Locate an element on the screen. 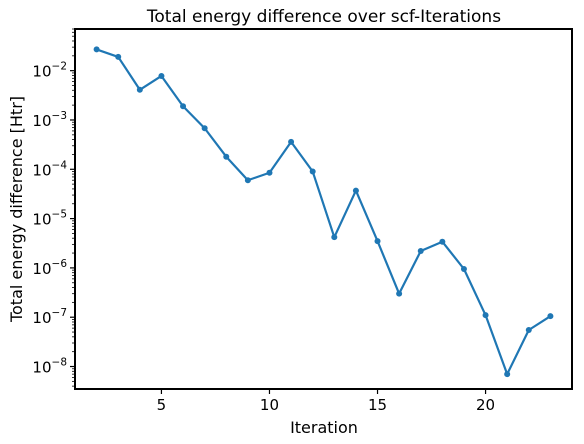 Image resolution: width=584 pixels, height=444 pixels. y-tick-label: 10⁻⁶ is located at coordinates (49, 268).